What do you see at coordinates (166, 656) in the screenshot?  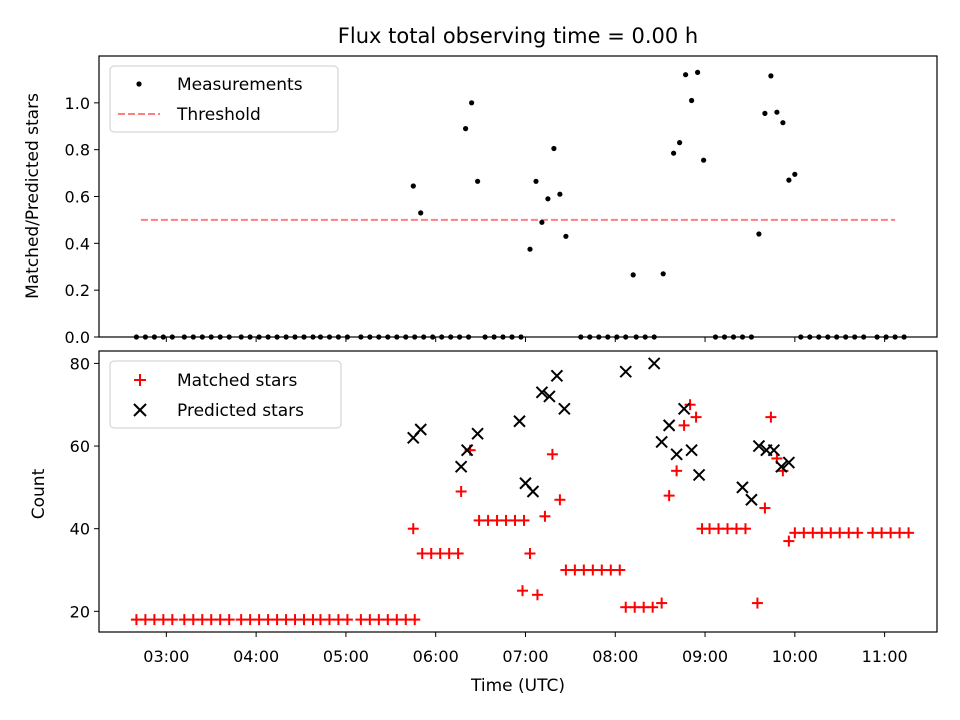 I see `x-tick-label: 03:00` at bounding box center [166, 656].